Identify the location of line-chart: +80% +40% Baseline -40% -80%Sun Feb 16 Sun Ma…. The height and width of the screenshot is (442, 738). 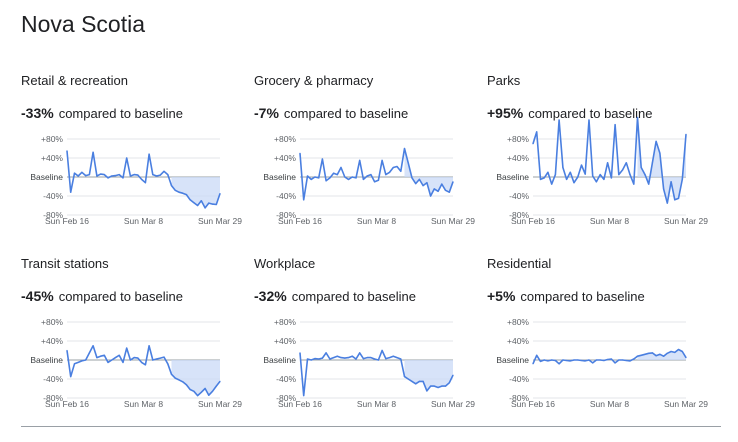
(369, 180).